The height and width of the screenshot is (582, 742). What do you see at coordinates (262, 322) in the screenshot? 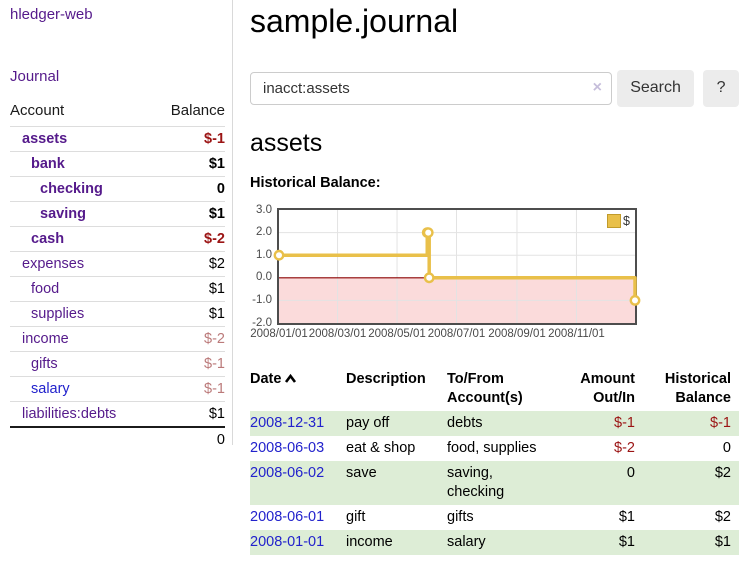
I see `y-axis-tick-label: -2.0` at bounding box center [262, 322].